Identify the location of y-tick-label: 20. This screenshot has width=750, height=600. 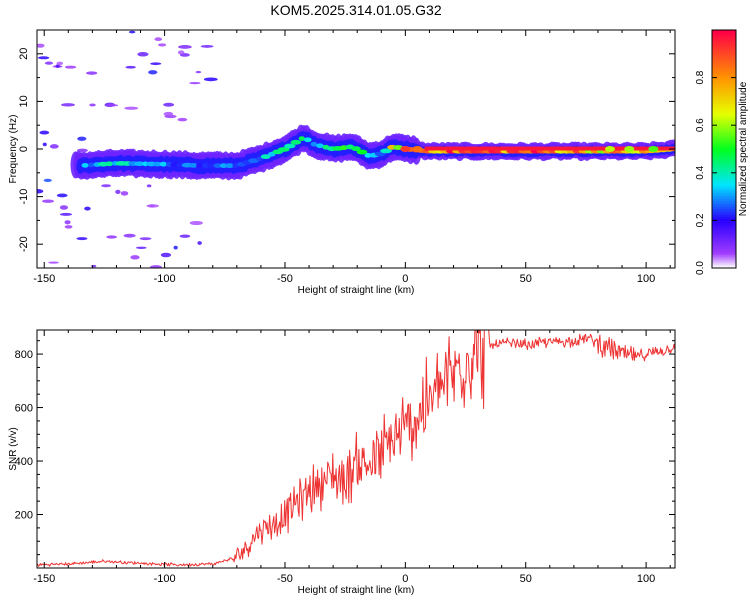
(24, 54).